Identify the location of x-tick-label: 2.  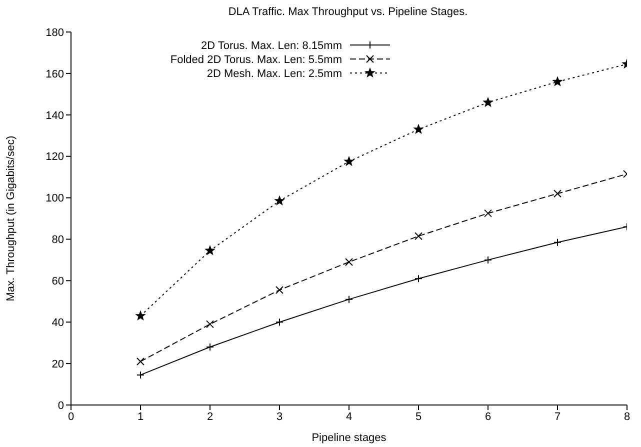
(210, 416).